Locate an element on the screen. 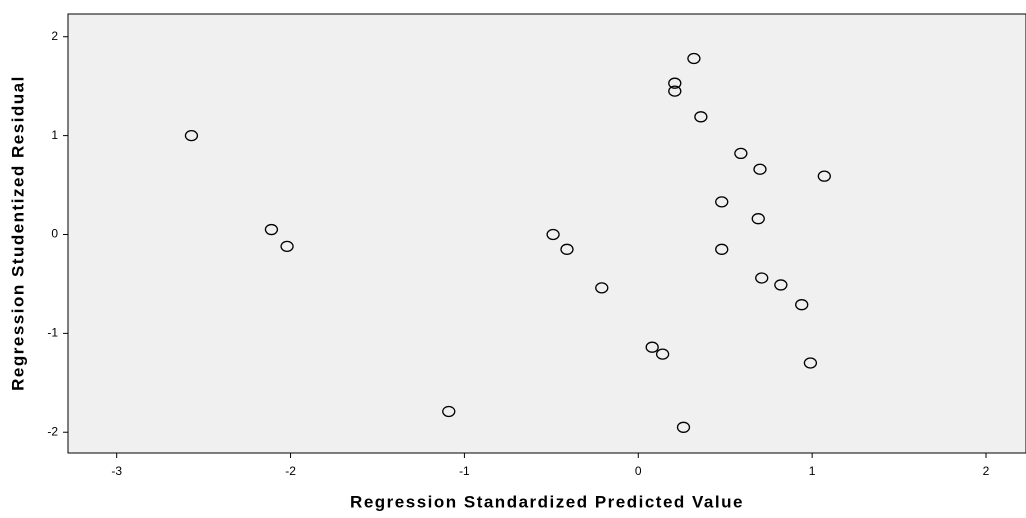  y-axis-title: Regression Studentized Residual is located at coordinates (17, 233).